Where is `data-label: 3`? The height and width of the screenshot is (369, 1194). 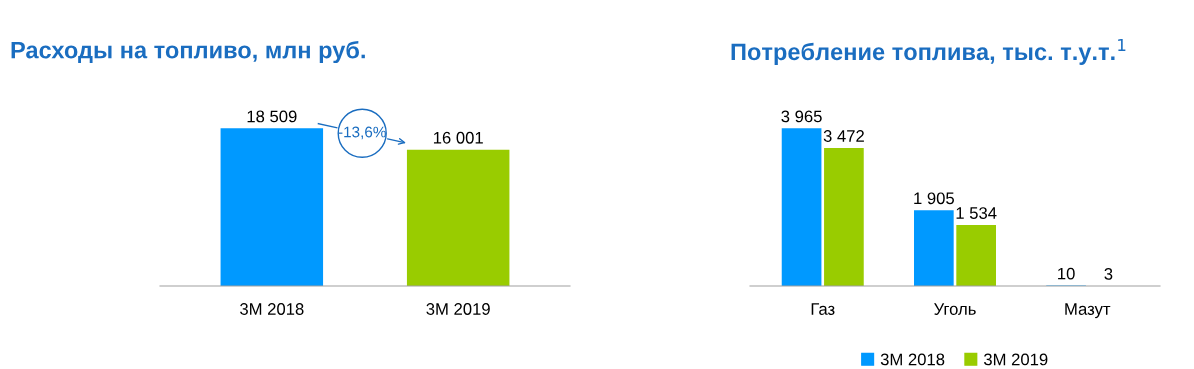
data-label: 3 is located at coordinates (1108, 274).